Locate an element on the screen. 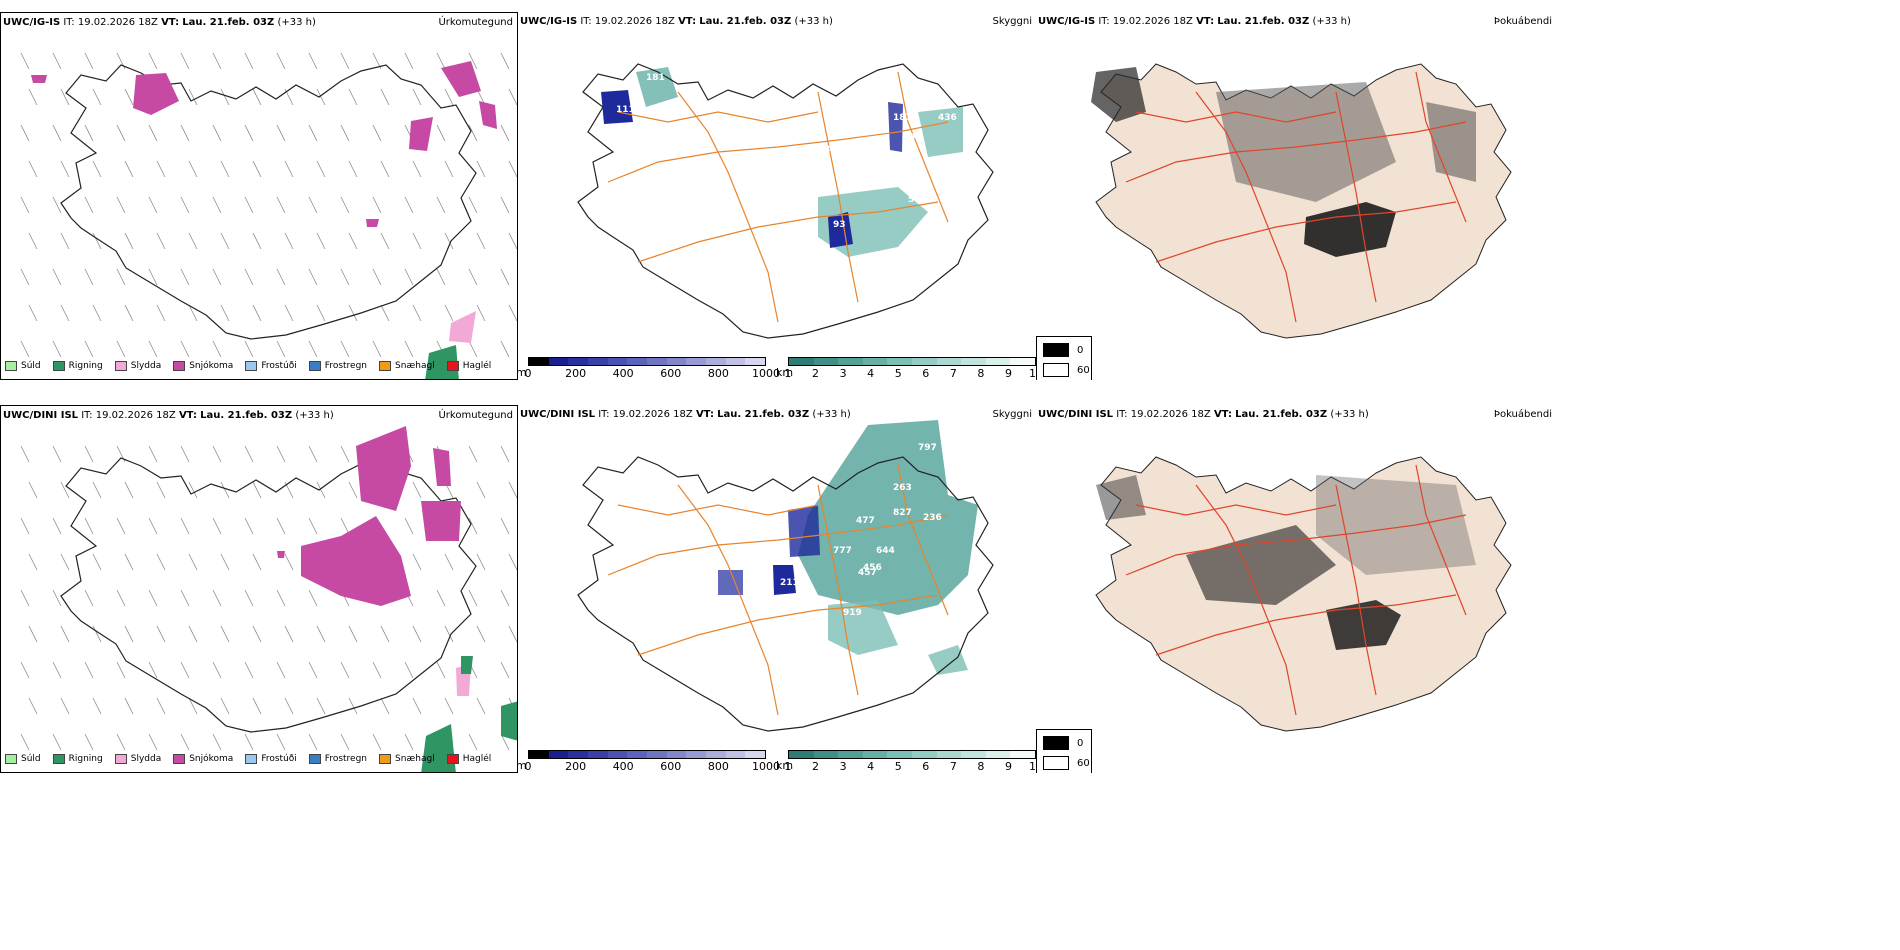 The image size is (1900, 950). legend-label: Snjókoma is located at coordinates (211, 759).